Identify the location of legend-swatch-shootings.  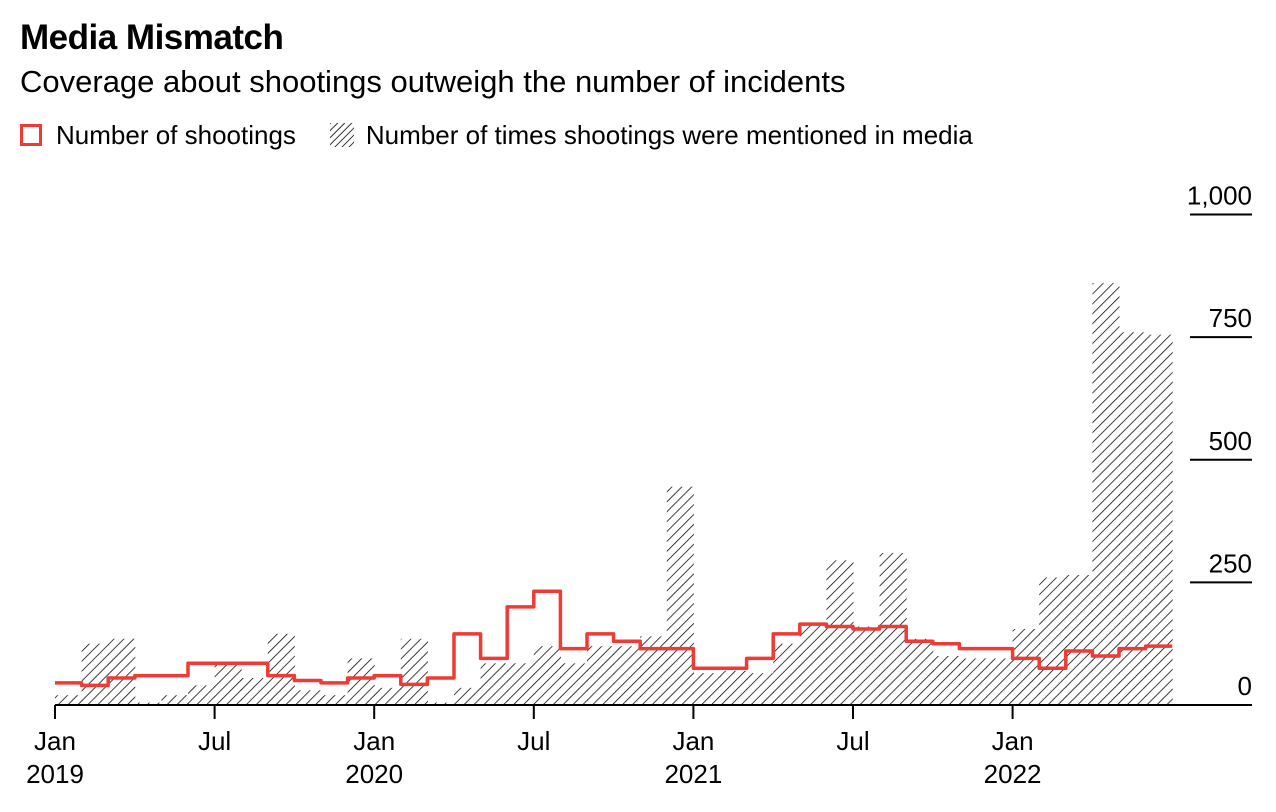
(31, 135).